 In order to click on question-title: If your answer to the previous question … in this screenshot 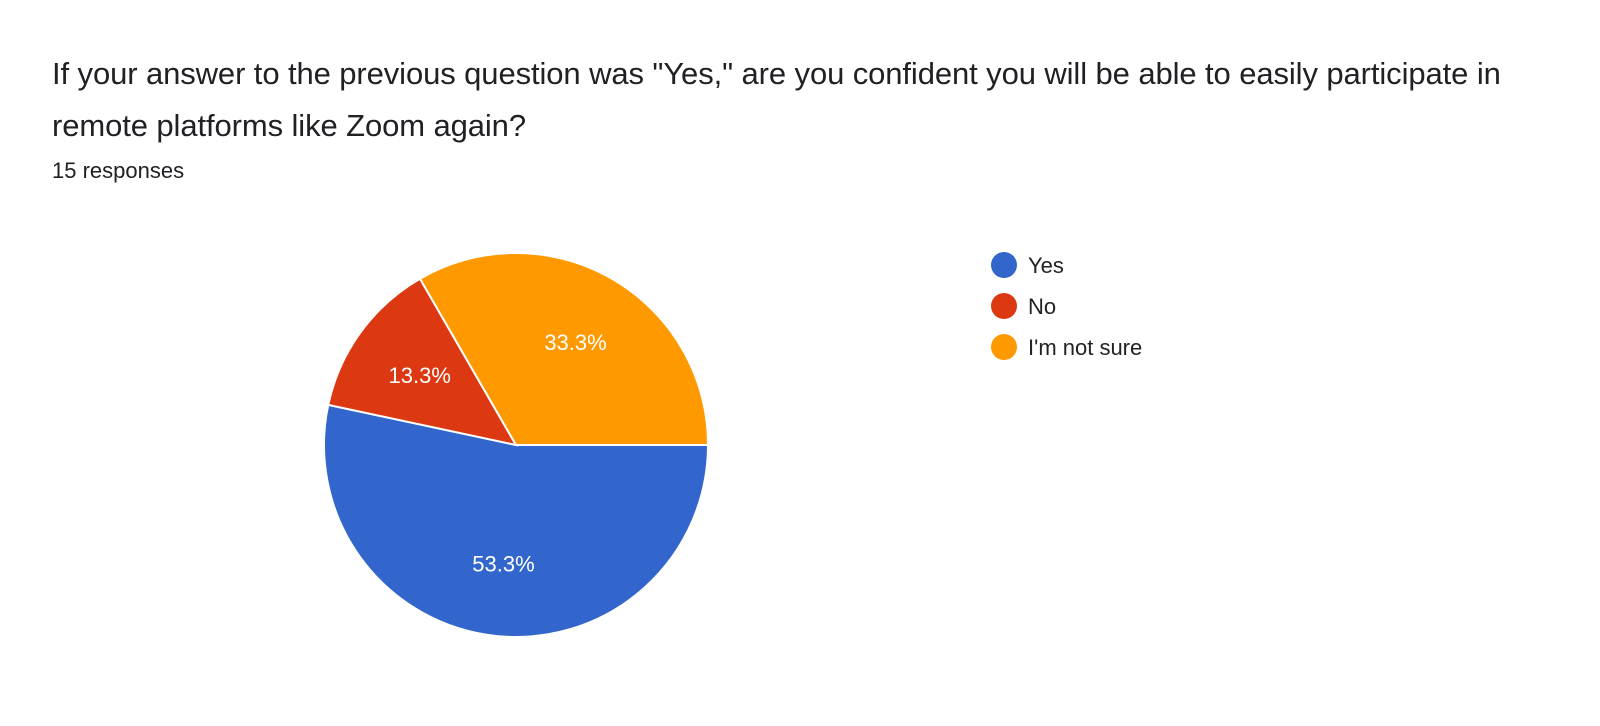, I will do `click(776, 99)`.